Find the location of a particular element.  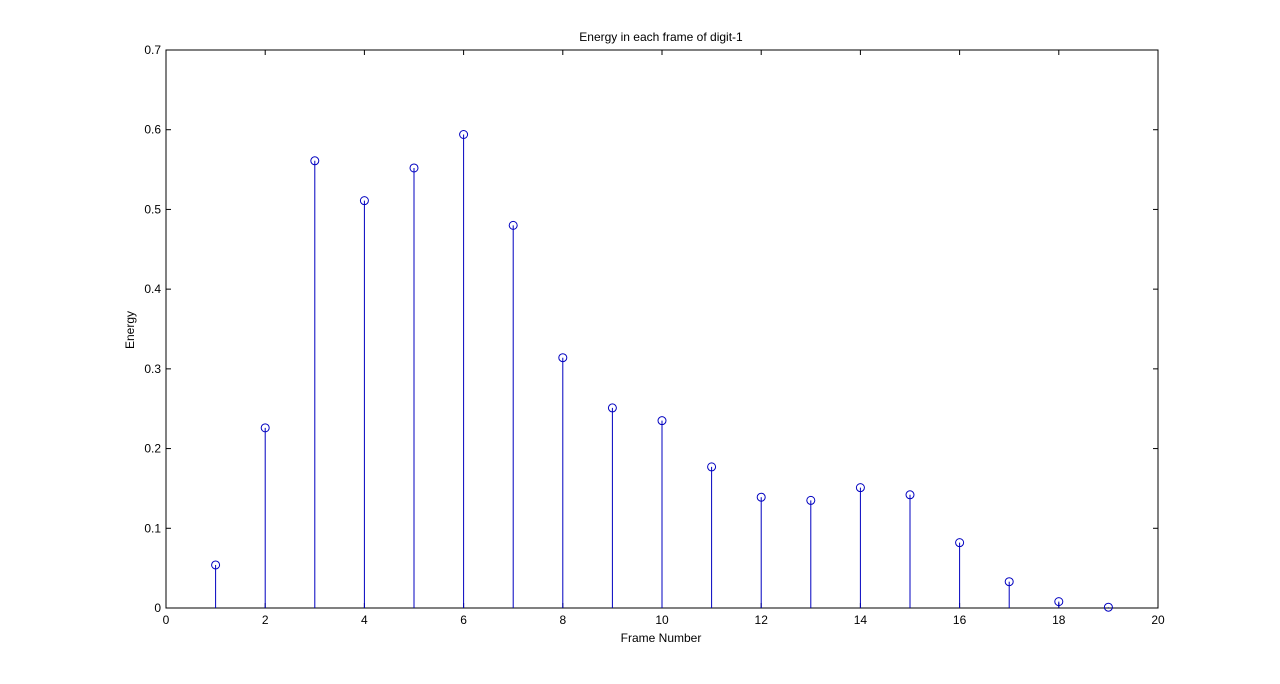

x-tick-label: 8 is located at coordinates (562, 620).